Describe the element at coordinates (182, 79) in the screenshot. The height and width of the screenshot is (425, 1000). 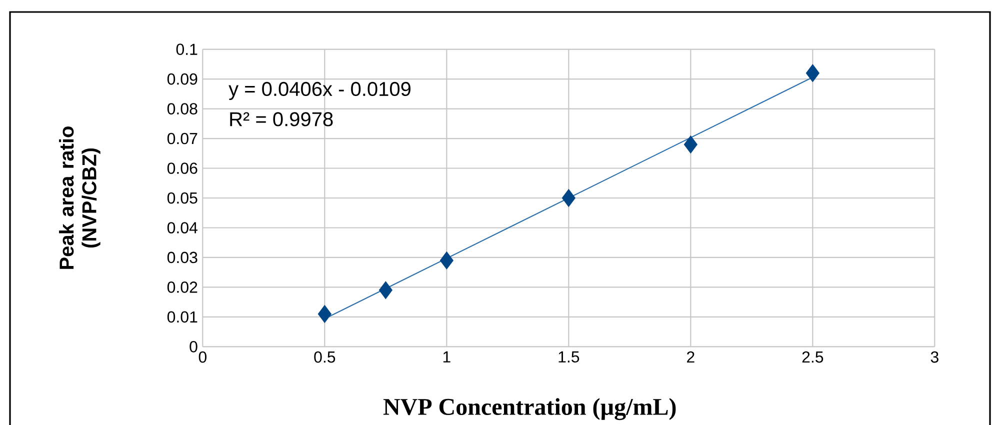
I see `y-tick-label: 0.09` at that location.